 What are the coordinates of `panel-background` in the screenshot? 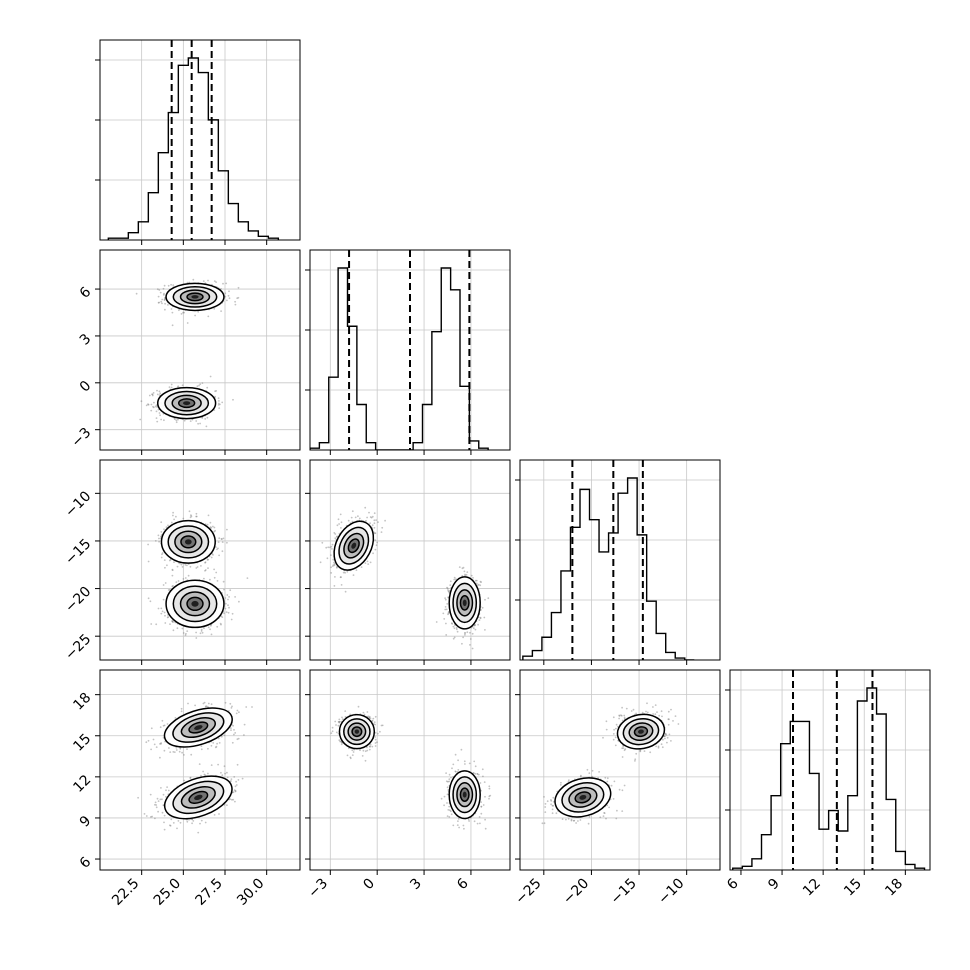 It's located at (200, 140).